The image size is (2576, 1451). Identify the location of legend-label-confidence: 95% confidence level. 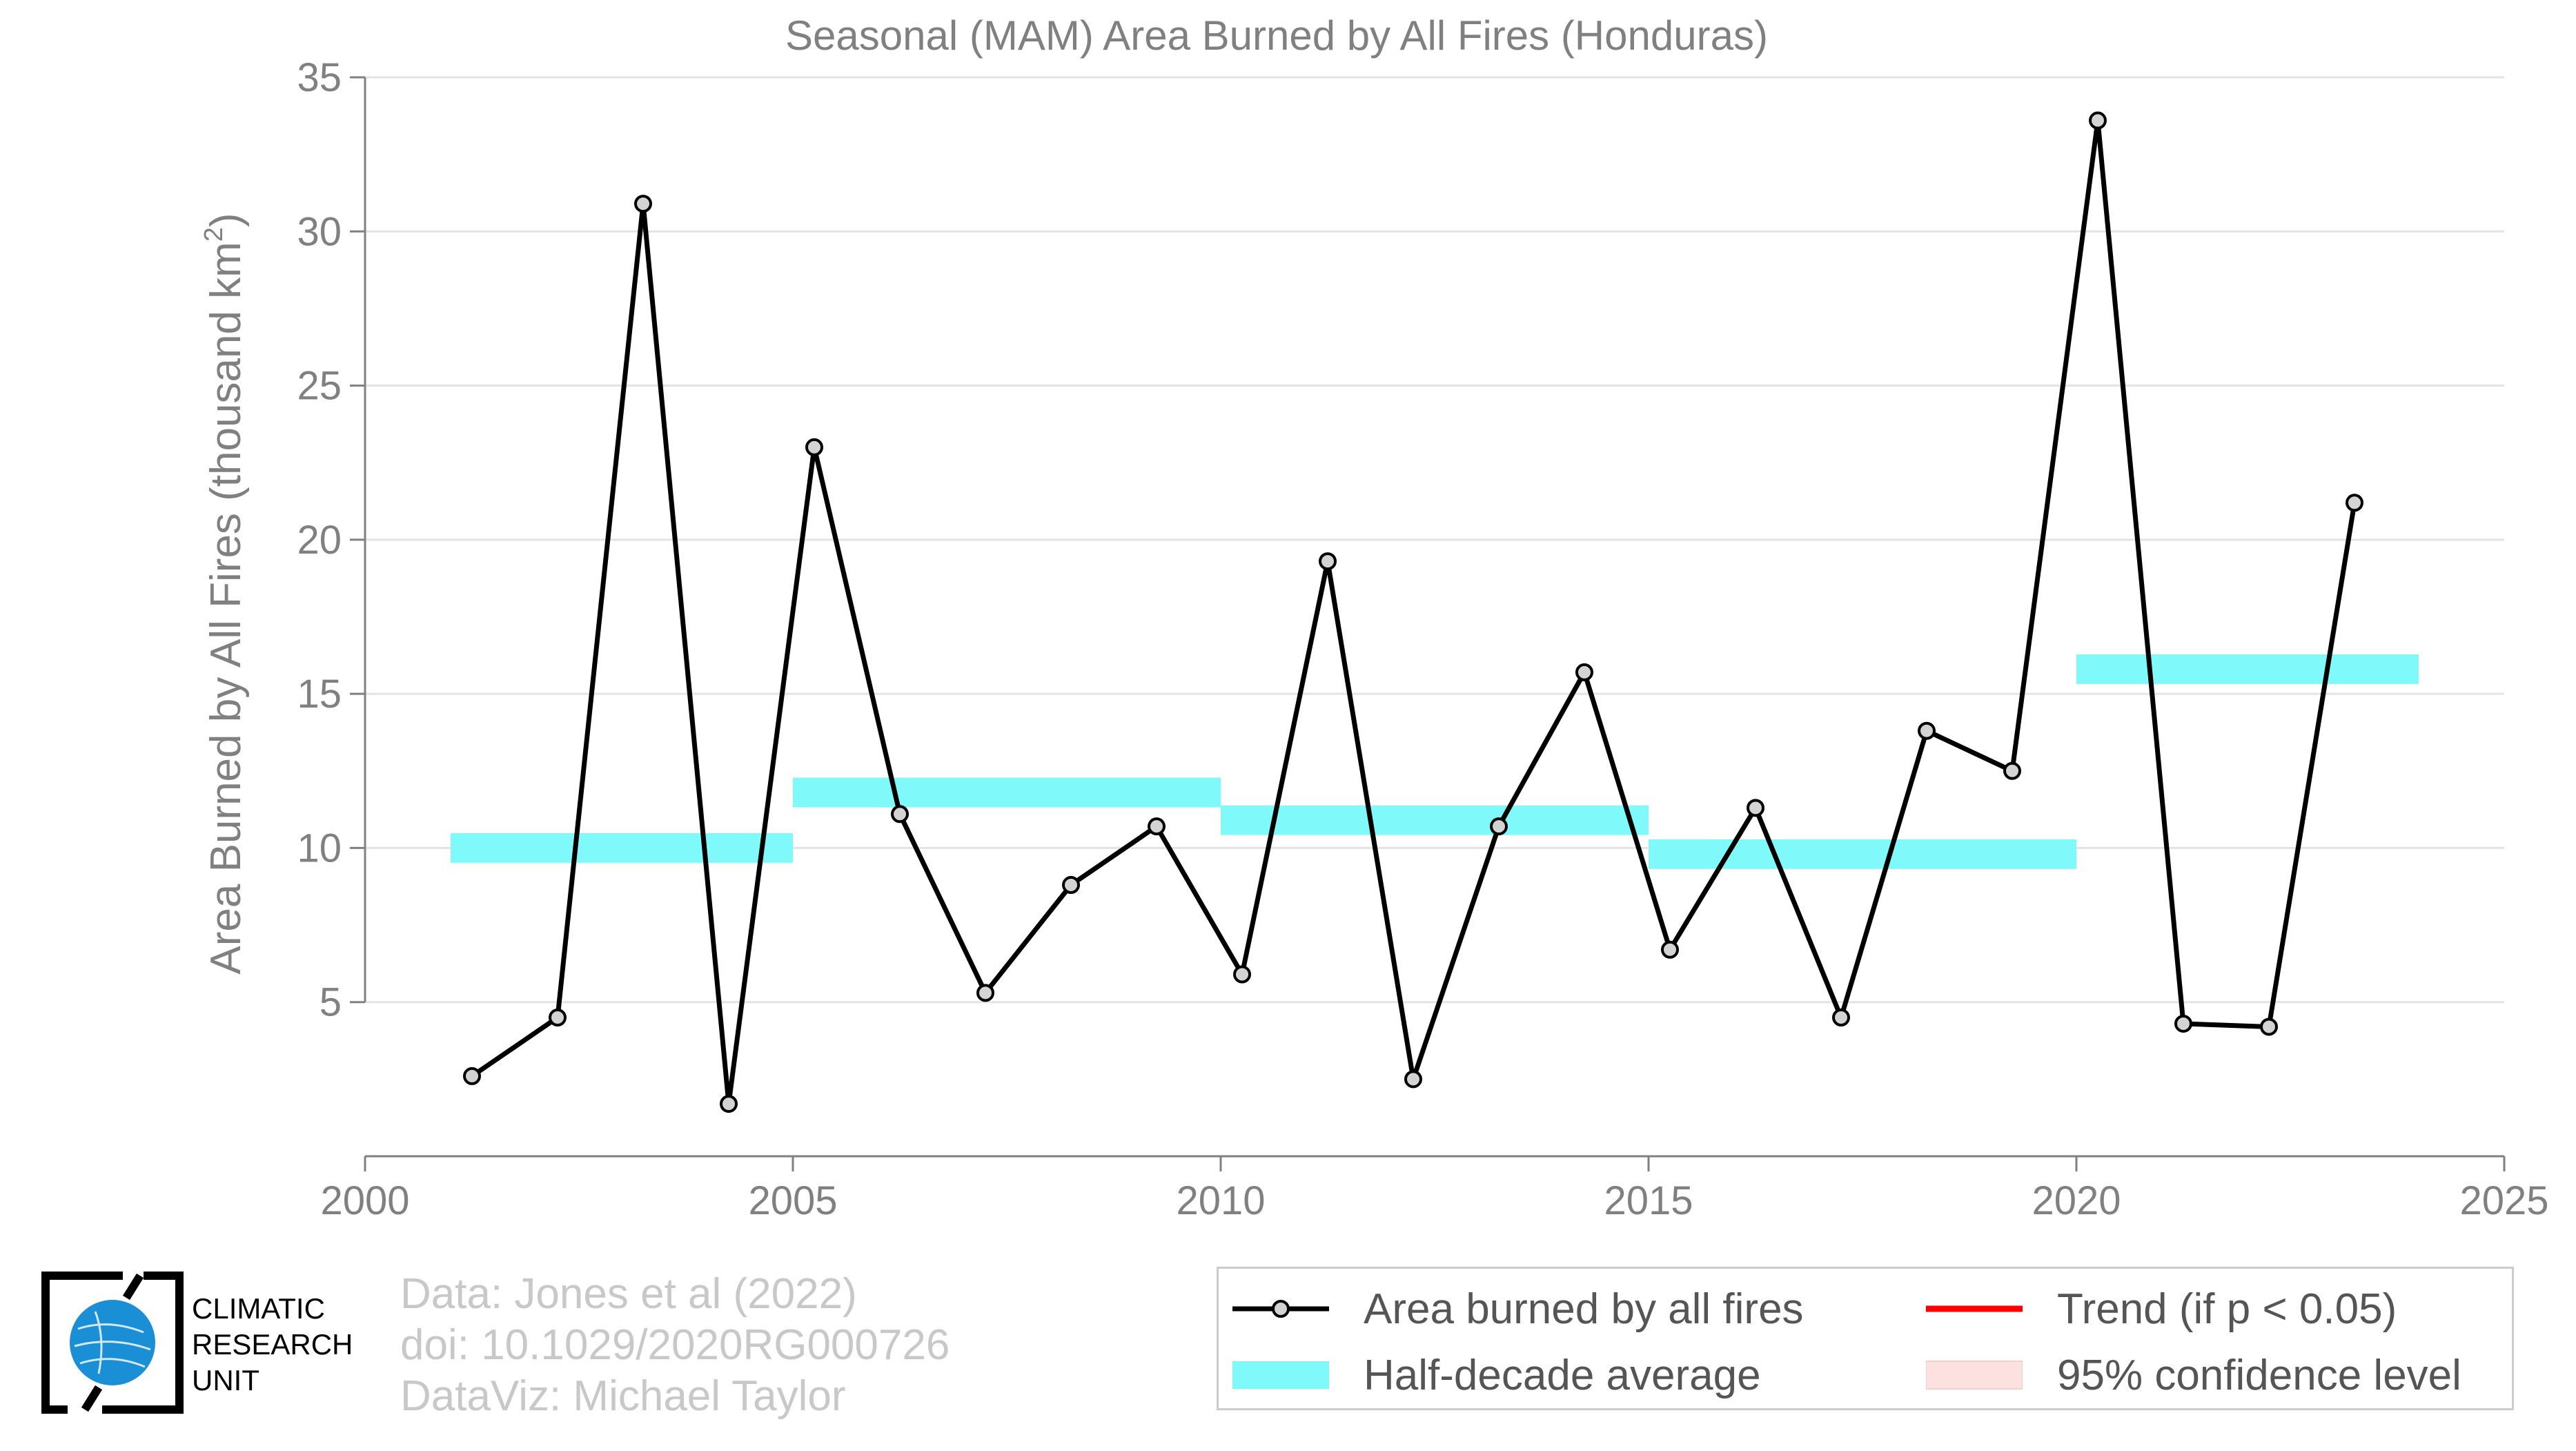
(2259, 1375).